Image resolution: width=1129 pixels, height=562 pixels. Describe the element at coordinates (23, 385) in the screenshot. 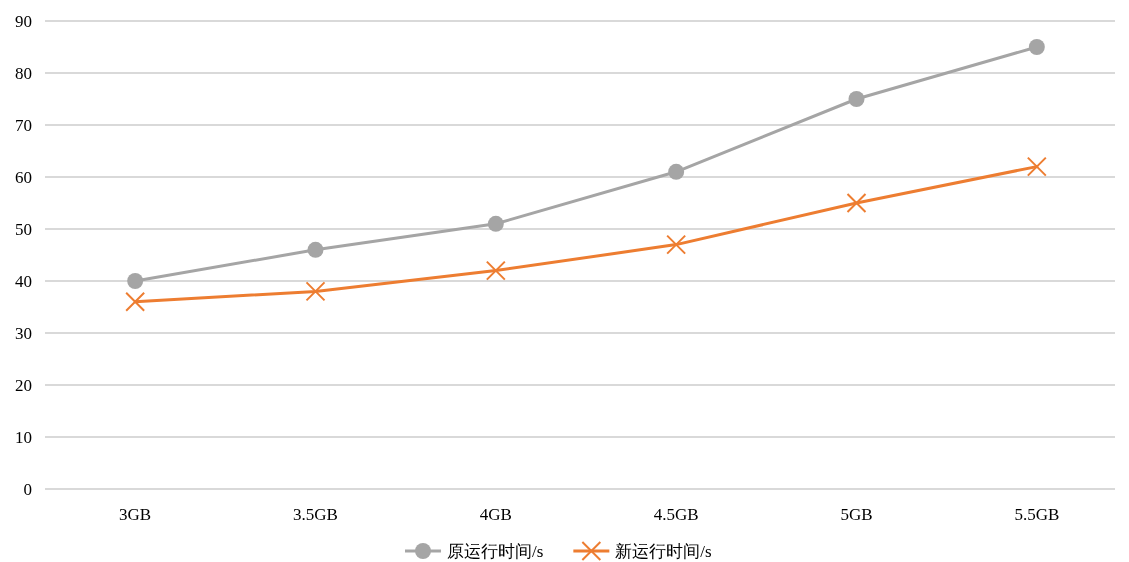

I see `y-tick-label: 20` at that location.